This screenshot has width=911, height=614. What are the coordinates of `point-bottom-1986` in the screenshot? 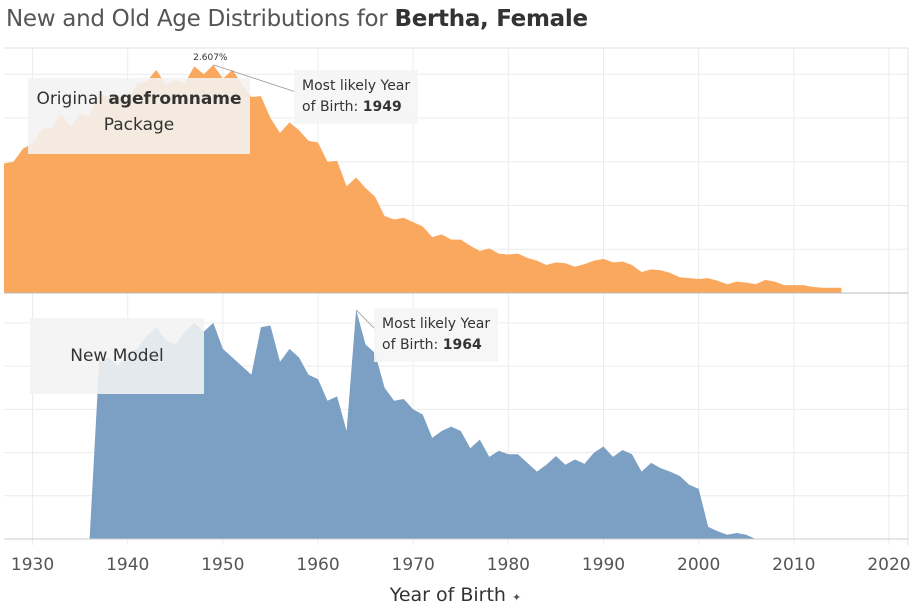 It's located at (565, 464).